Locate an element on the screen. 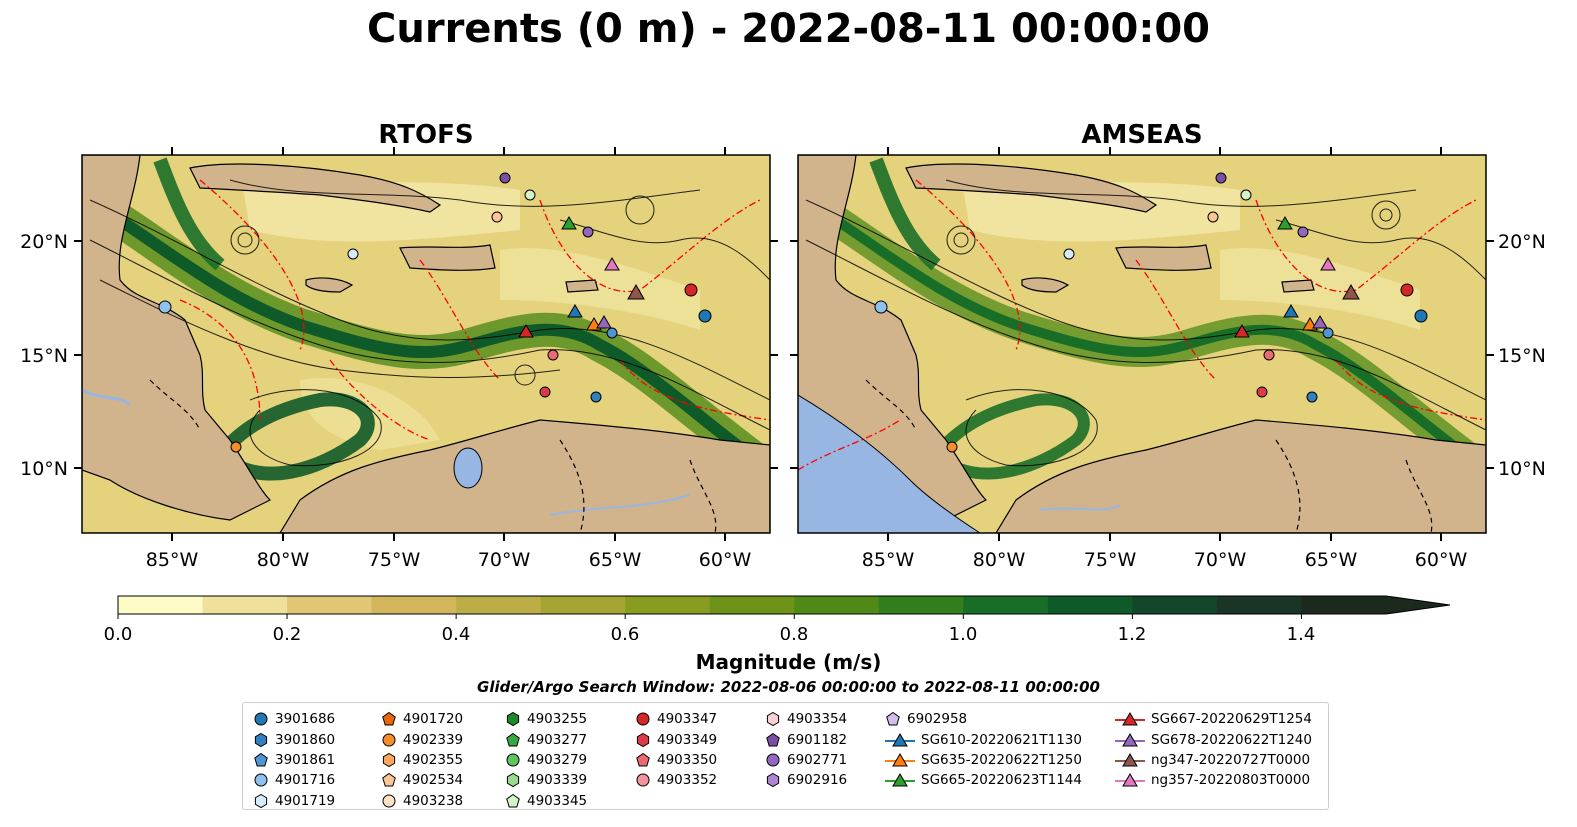 This screenshot has width=1577, height=827. legend-item: 4902339 is located at coordinates (422, 739).